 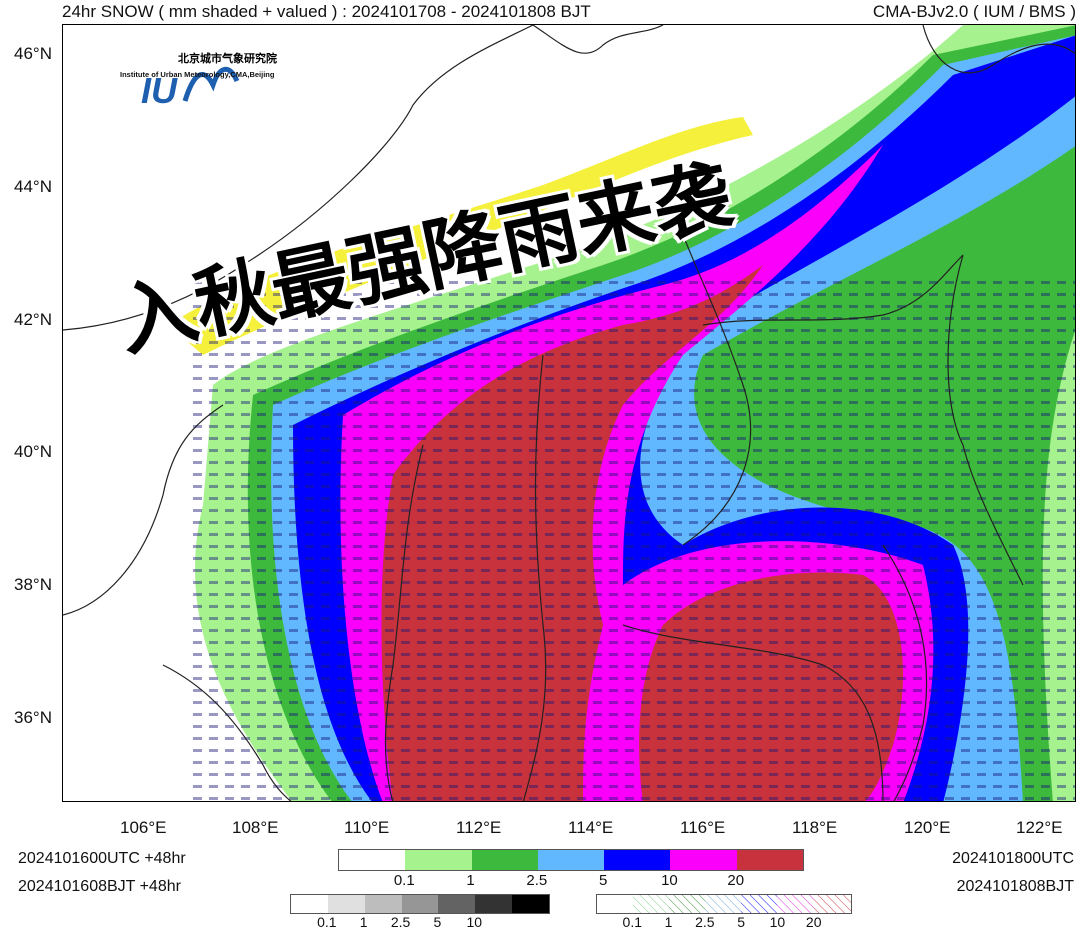 What do you see at coordinates (813, 922) in the screenshot?
I see `legend_hatch-label: 20` at bounding box center [813, 922].